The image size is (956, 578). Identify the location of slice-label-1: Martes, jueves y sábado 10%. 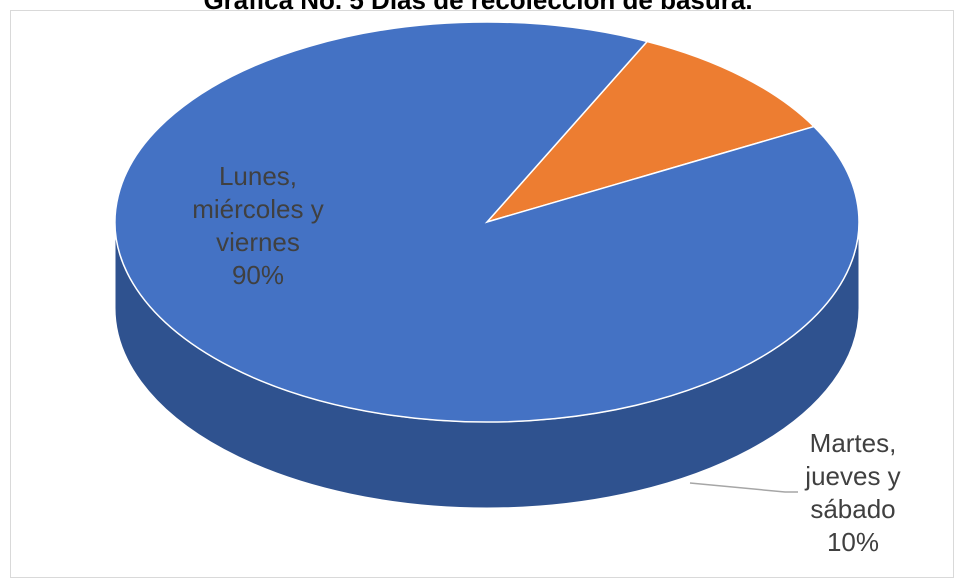
(852, 492).